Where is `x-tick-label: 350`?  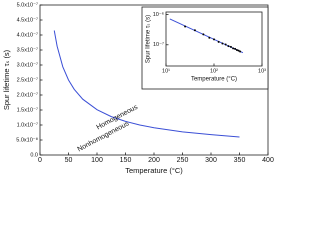
x-tick-label: 350 is located at coordinates (240, 160).